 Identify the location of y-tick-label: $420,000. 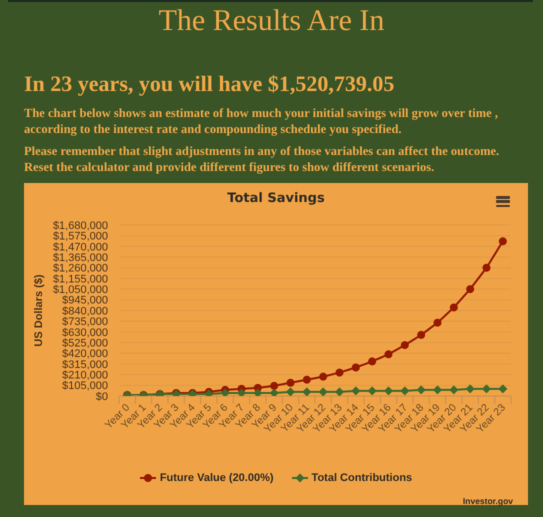
(85, 354).